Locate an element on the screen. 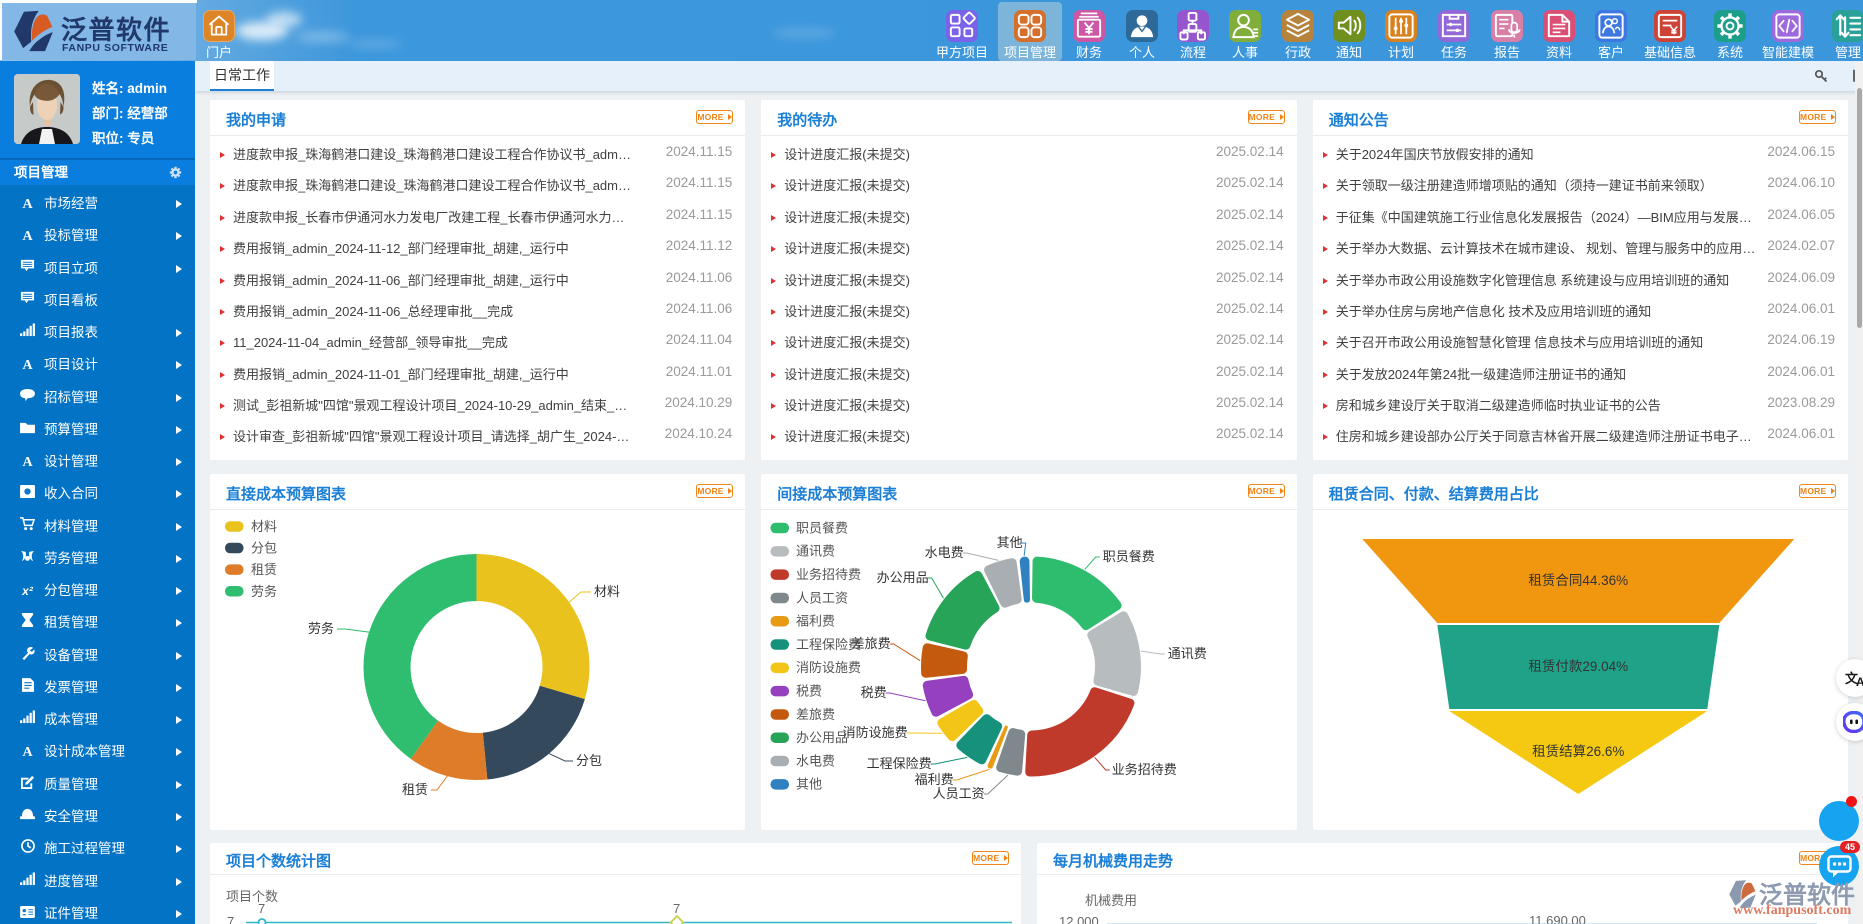  svg-text: 租赁付款29.04% is located at coordinates (1578, 666).